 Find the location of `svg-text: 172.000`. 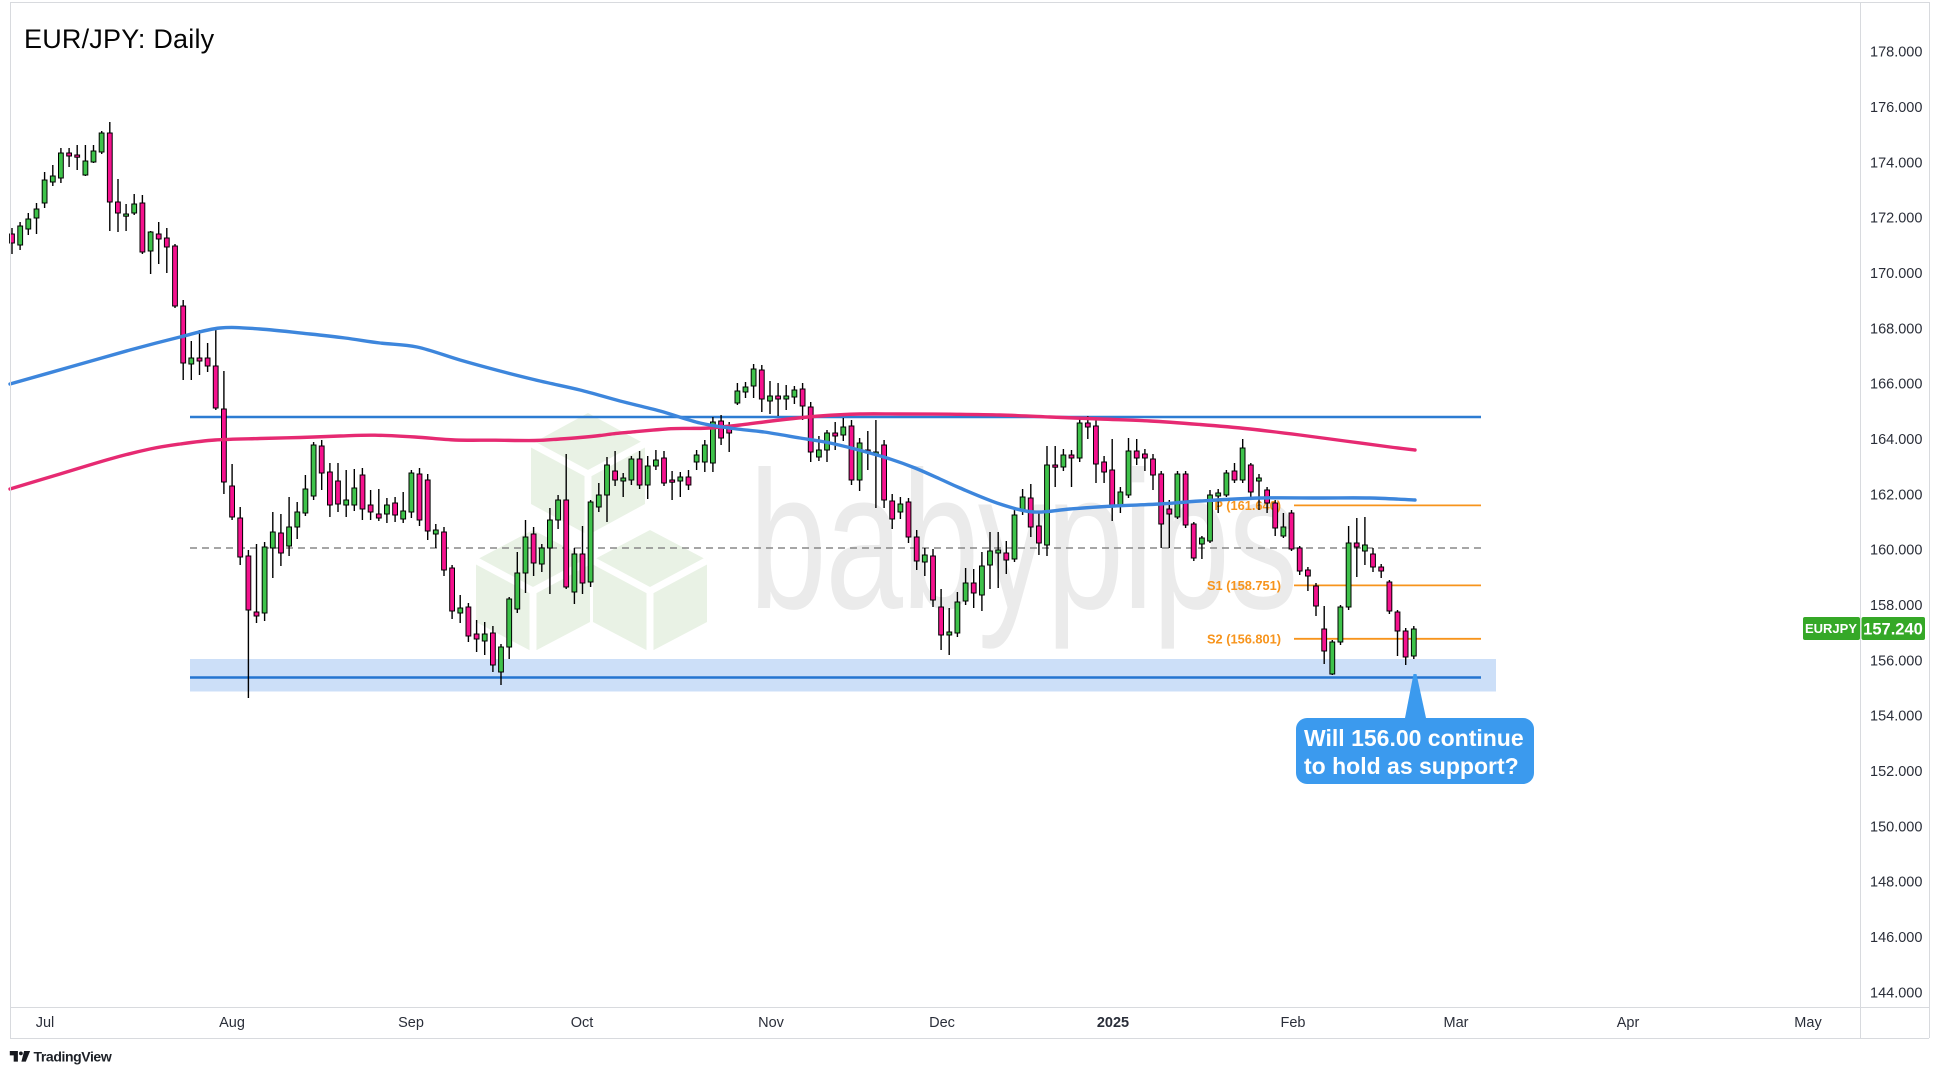

svg-text: 172.000 is located at coordinates (1896, 219).